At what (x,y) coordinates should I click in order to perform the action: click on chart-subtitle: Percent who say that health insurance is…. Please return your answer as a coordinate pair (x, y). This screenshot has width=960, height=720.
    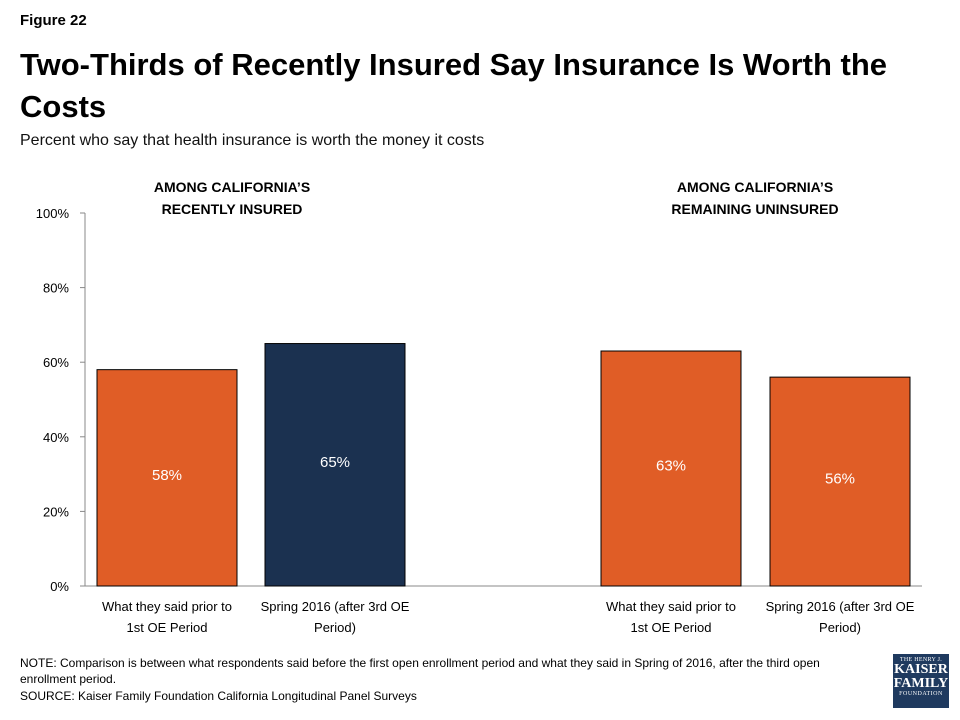
    Looking at the image, I should click on (252, 140).